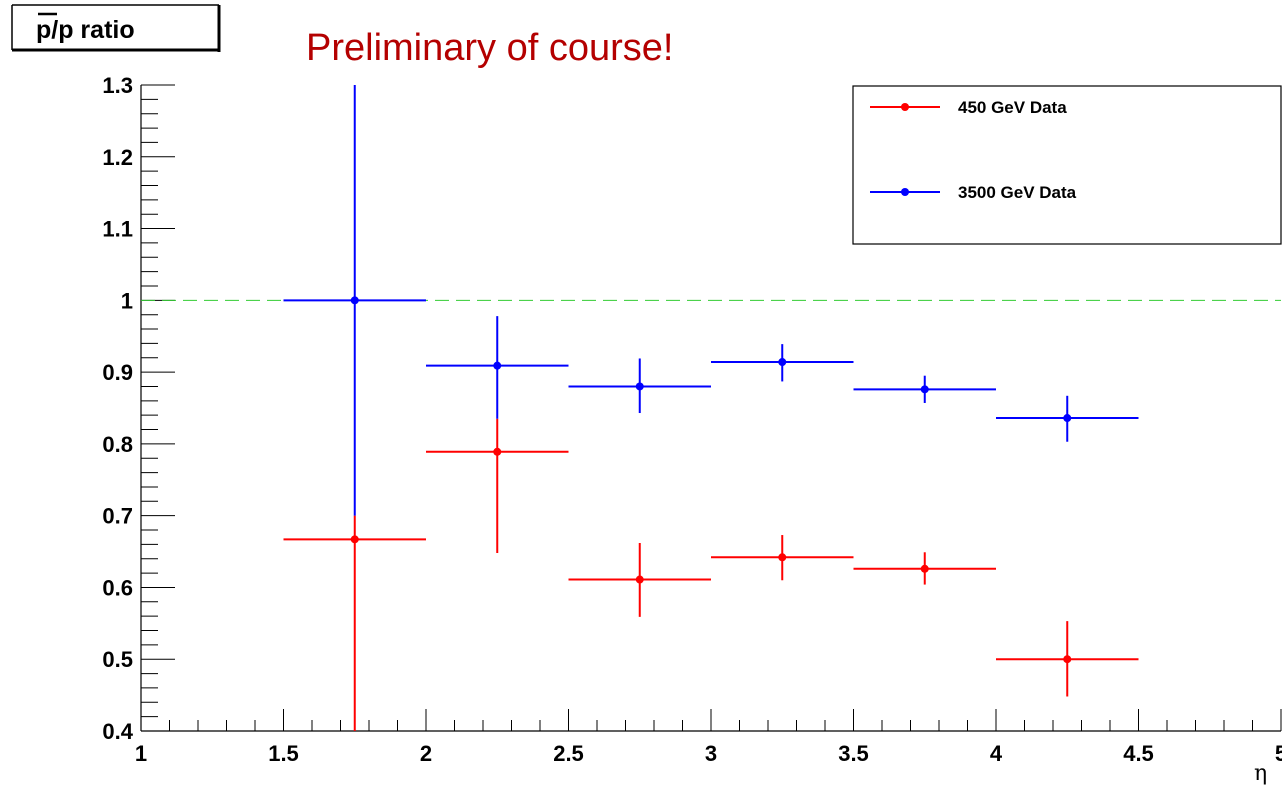 The height and width of the screenshot is (792, 1282). What do you see at coordinates (117, 157) in the screenshot?
I see `y-tick-label: 1.2` at bounding box center [117, 157].